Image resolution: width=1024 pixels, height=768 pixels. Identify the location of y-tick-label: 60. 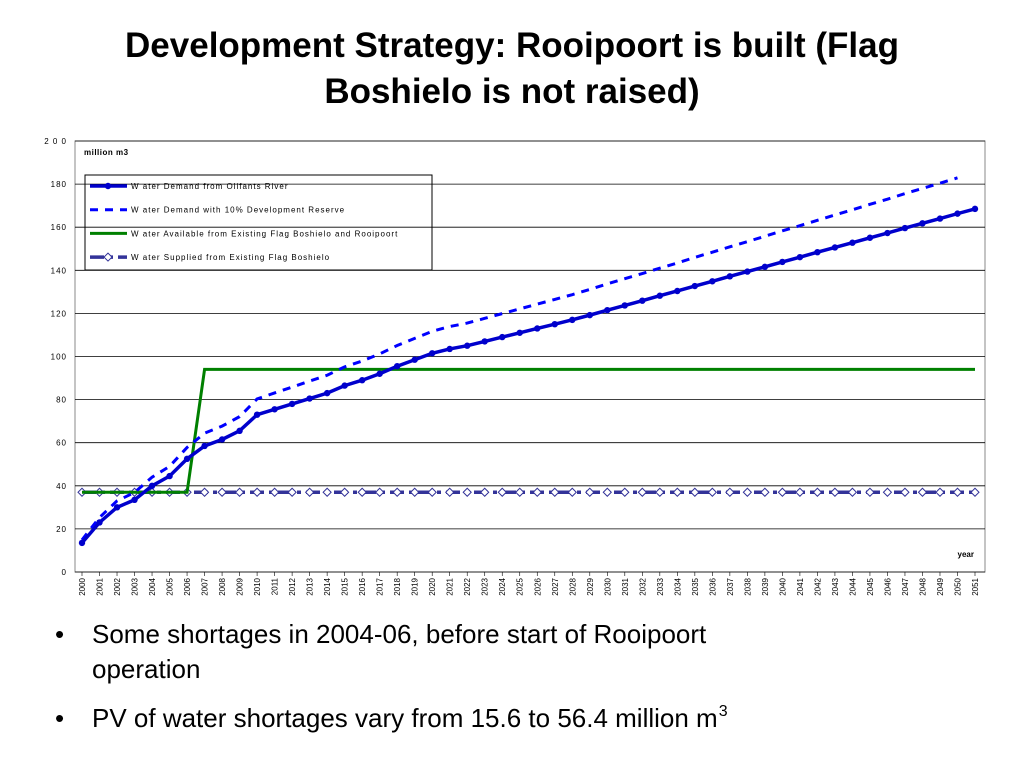
(61, 443).